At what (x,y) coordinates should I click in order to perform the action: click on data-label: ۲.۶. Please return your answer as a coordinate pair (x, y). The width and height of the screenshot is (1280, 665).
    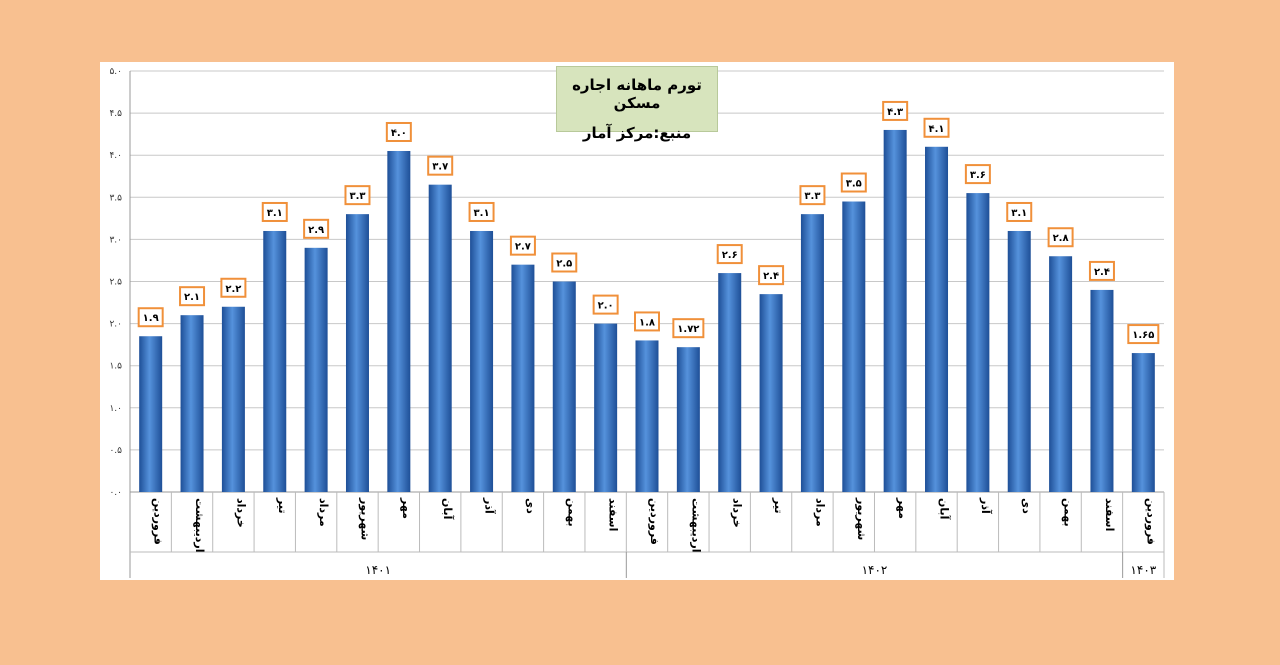
    Looking at the image, I should click on (730, 255).